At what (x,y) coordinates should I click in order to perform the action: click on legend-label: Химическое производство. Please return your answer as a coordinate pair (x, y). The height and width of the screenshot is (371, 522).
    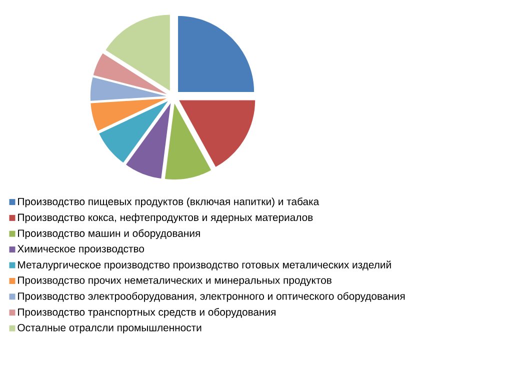
    Looking at the image, I should click on (80, 249).